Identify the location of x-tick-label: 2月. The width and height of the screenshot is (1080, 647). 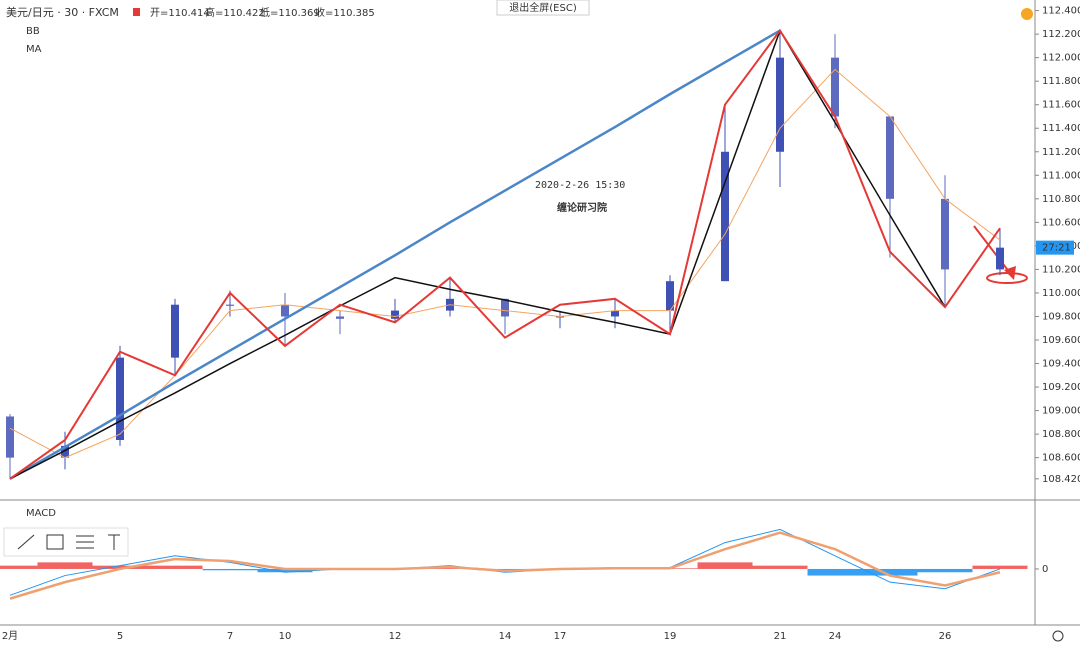
(10, 636).